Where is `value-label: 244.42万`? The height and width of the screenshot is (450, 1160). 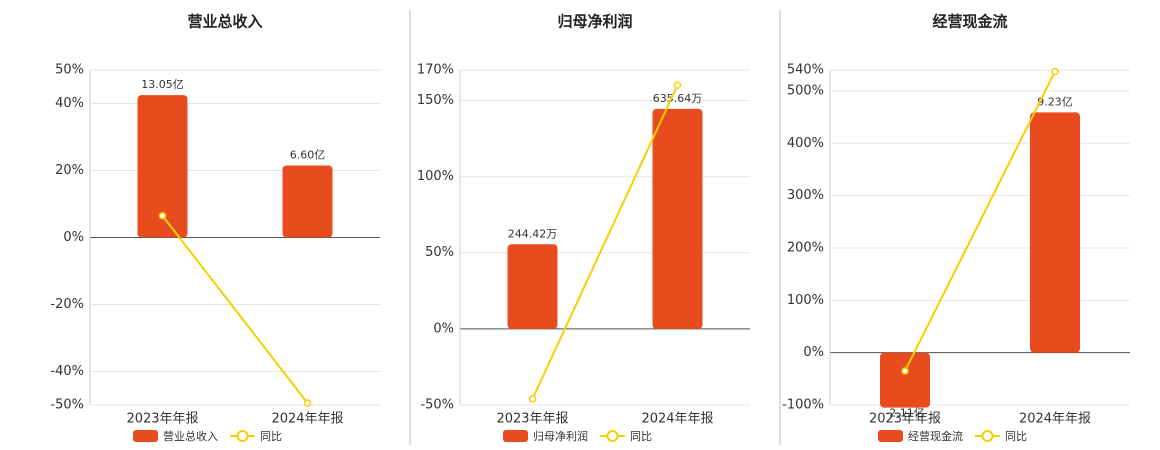 value-label: 244.42万 is located at coordinates (533, 233).